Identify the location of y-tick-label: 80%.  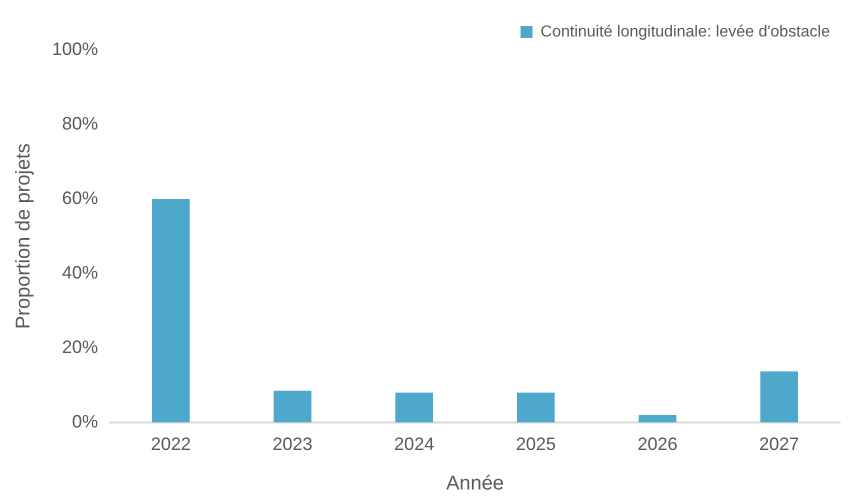
(80, 123).